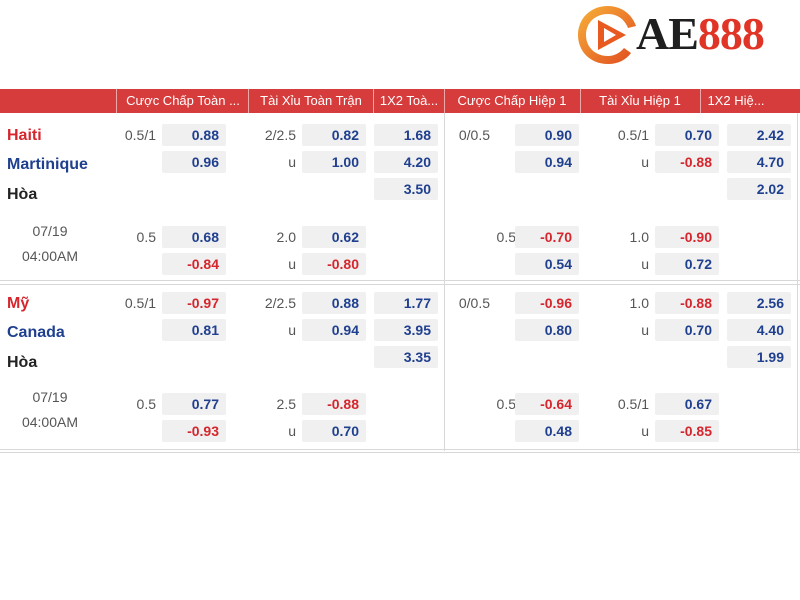 This screenshot has width=800, height=600. Describe the element at coordinates (759, 303) in the screenshot. I see `odds-cell: 2.56` at that location.